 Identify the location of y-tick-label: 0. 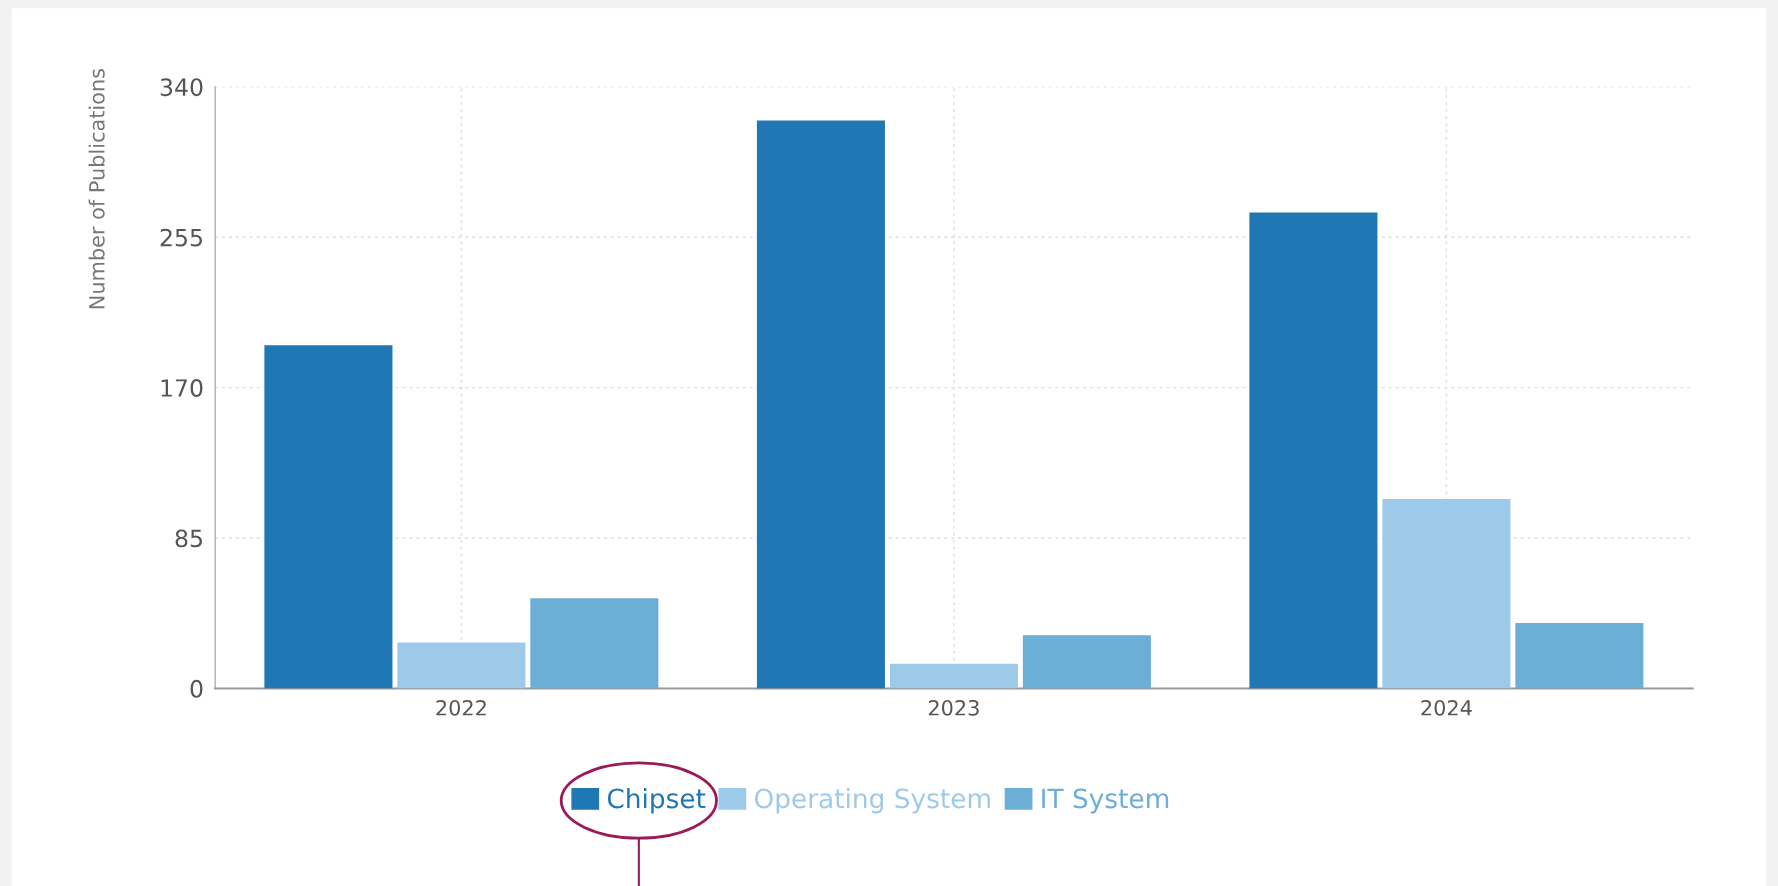
(196, 688).